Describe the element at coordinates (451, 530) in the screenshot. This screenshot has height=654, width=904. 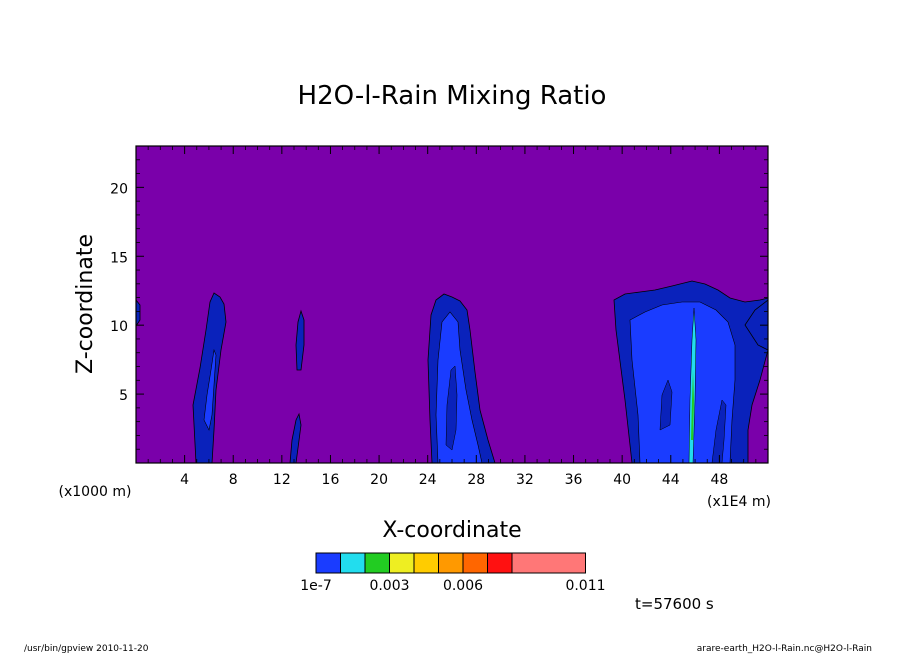
I see `x-axis-label: X-coordinate` at that location.